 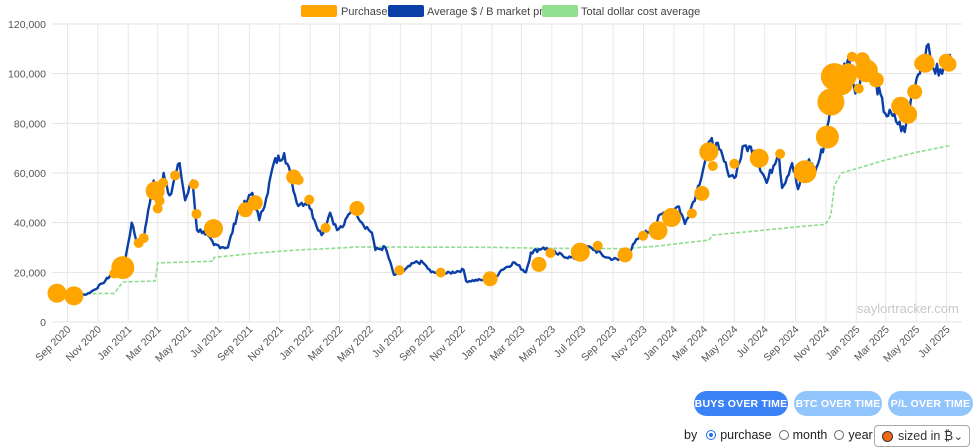 I want to click on radio-month: month, so click(x=803, y=435).